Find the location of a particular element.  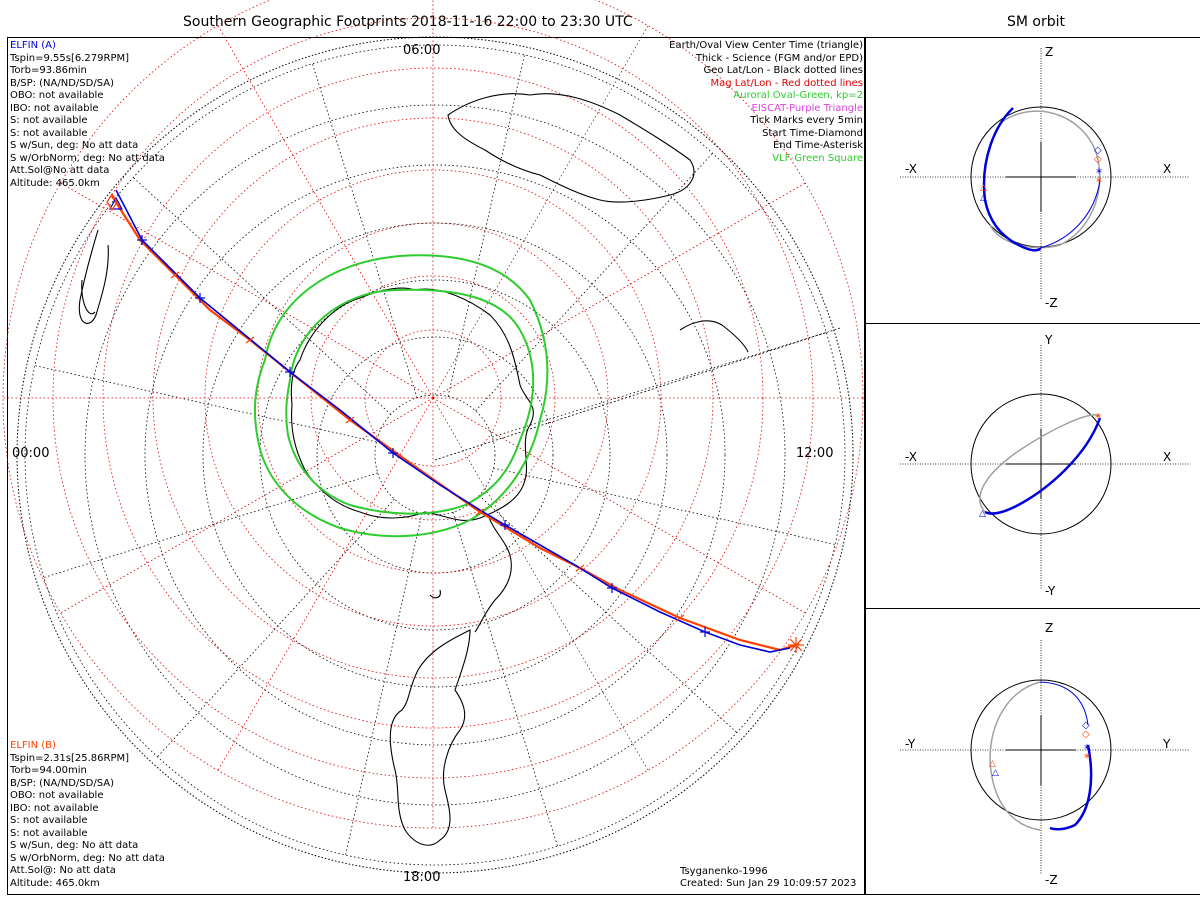

elfin-a-line: OBO: not available is located at coordinates (57, 95).